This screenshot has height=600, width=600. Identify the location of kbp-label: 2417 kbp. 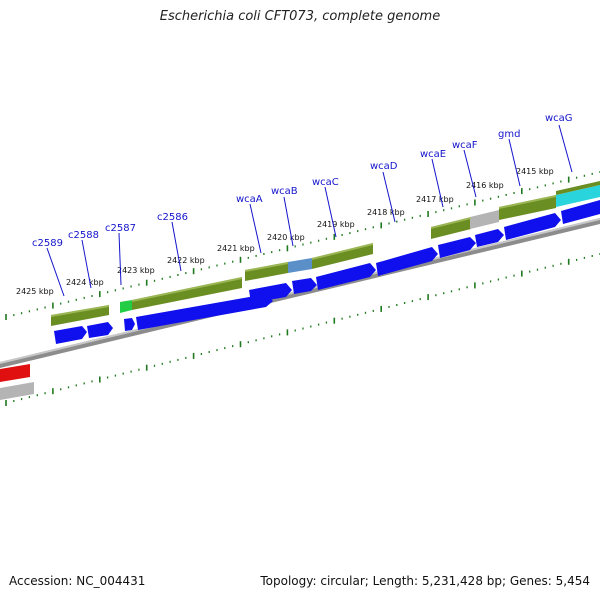
(435, 199).